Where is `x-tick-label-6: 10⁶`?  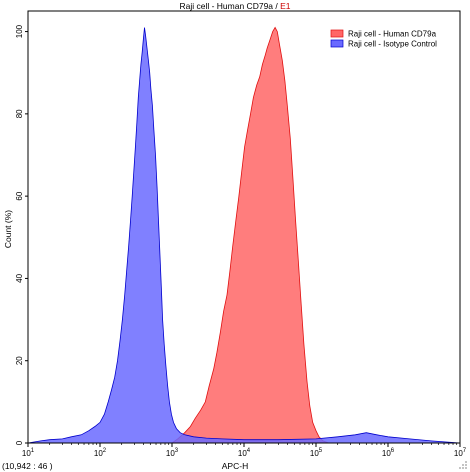
x-tick-label-6: 10⁶ is located at coordinates (388, 453).